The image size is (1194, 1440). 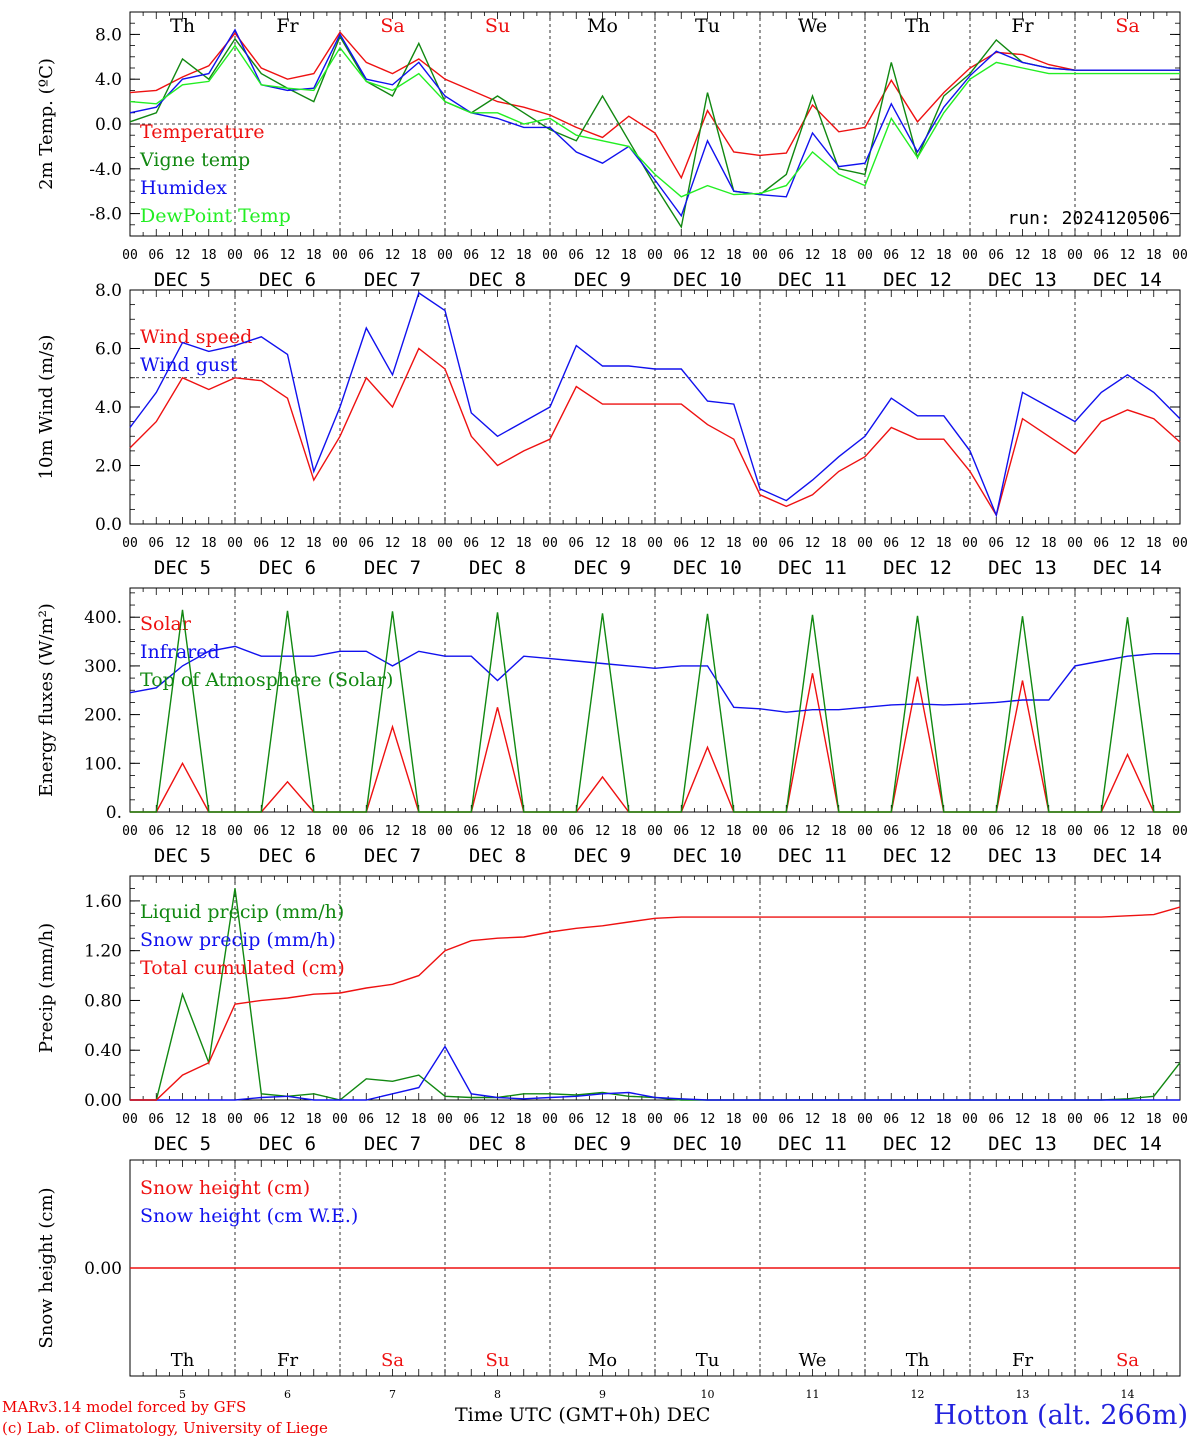 What do you see at coordinates (249, 1216) in the screenshot?
I see `legend-entry: Snow height (cm W.E.)` at bounding box center [249, 1216].